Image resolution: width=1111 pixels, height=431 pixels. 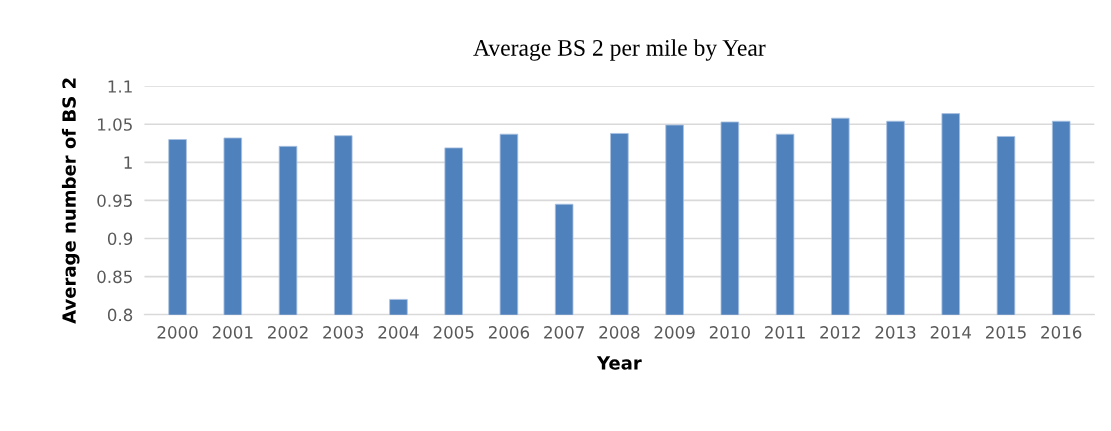 What do you see at coordinates (115, 124) in the screenshot?
I see `y-tick-label: 1.05` at bounding box center [115, 124].